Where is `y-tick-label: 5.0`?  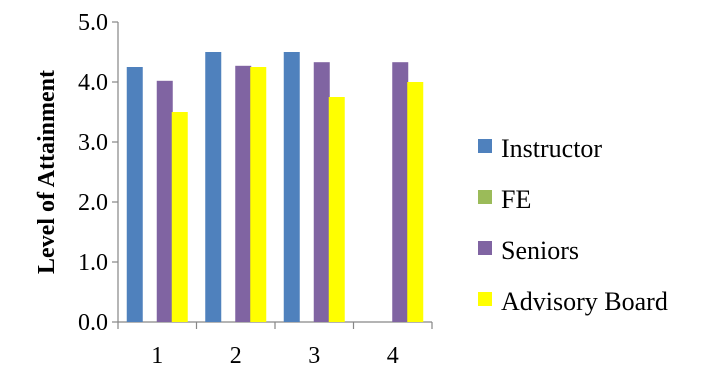 y-tick-label: 5.0 is located at coordinates (93, 23).